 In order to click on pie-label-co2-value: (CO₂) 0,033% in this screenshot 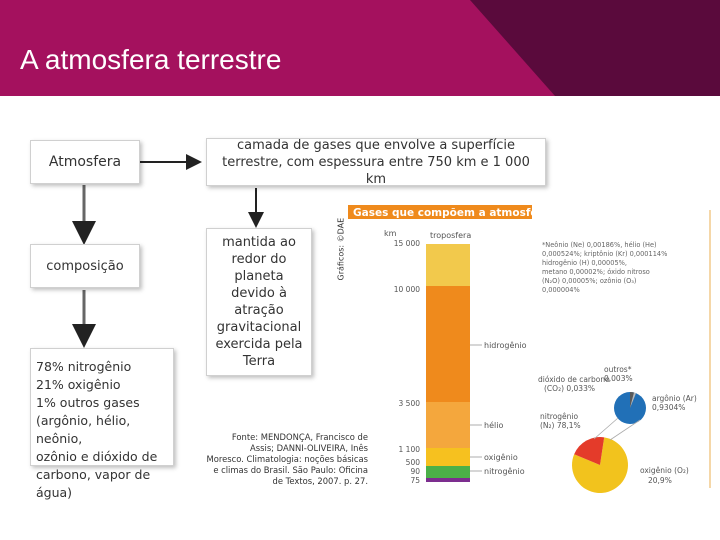, I will do `click(569, 388)`.